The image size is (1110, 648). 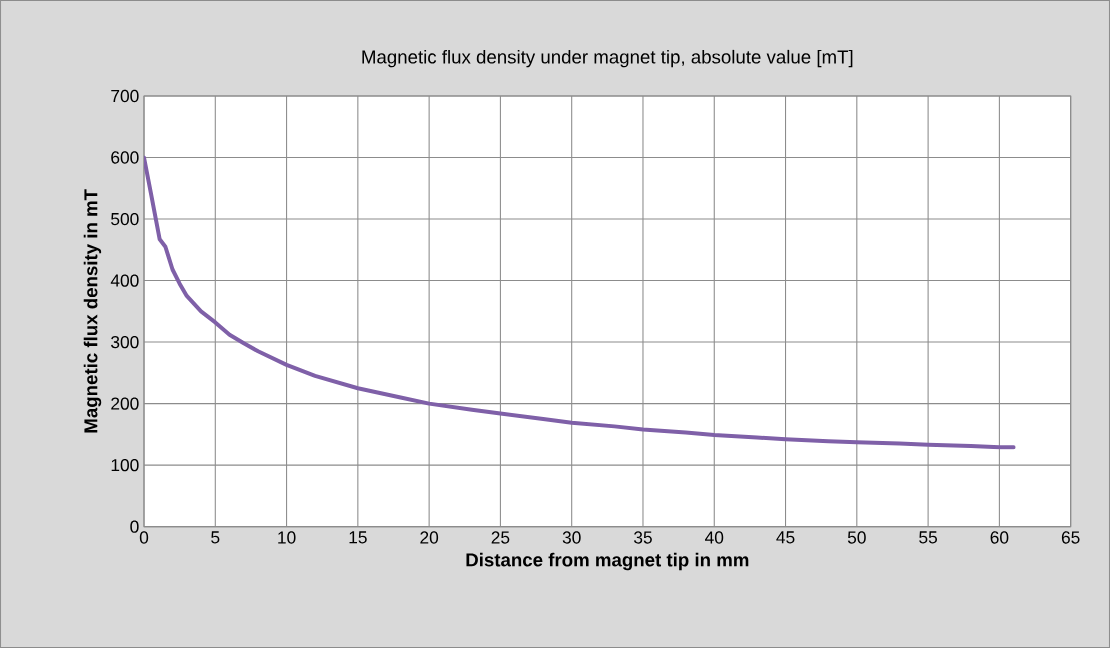 What do you see at coordinates (928, 537) in the screenshot?
I see `x-tick-label: 55` at bounding box center [928, 537].